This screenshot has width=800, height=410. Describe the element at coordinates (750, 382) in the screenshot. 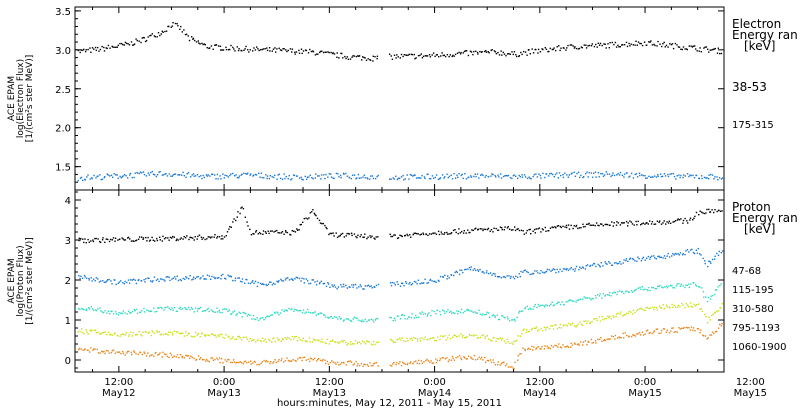

I see `x-tick-time-label: 12:00` at that location.